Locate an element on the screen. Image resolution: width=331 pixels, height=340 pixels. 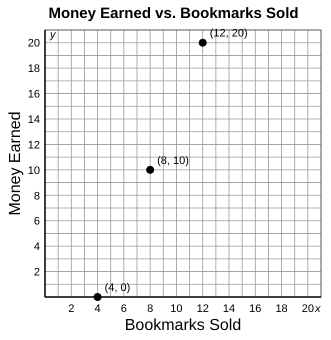
y-tick-label: 4 is located at coordinates (37, 247).